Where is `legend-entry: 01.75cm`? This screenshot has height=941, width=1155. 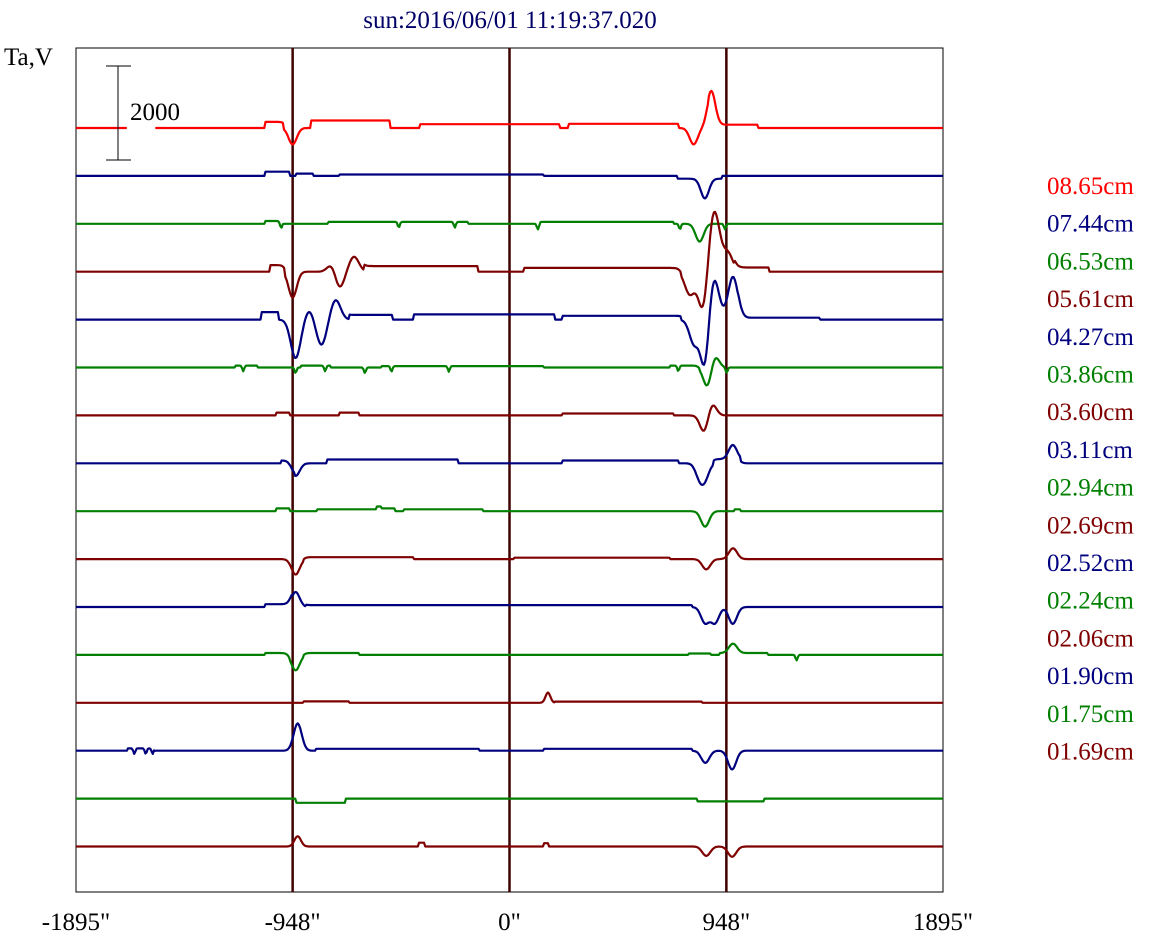 legend-entry: 01.75cm is located at coordinates (1090, 714).